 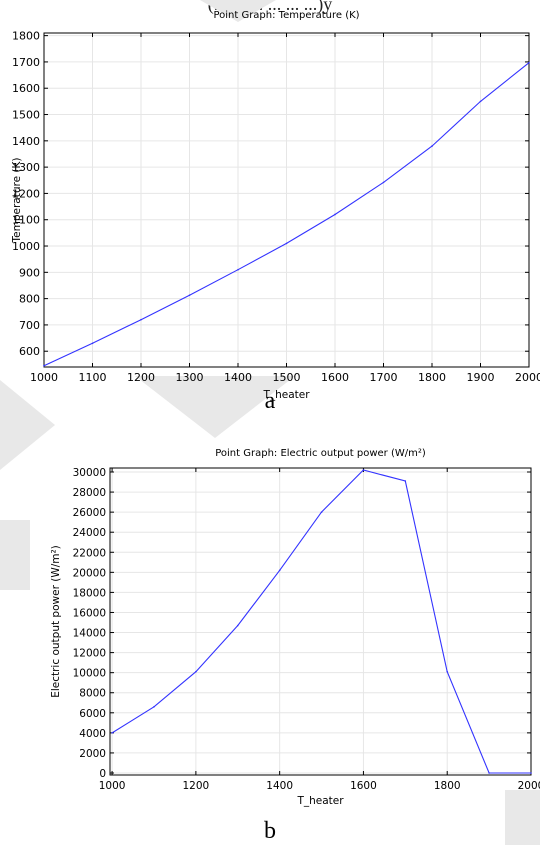 I want to click on y-axis-label: Temperature (K), so click(x=17, y=201).